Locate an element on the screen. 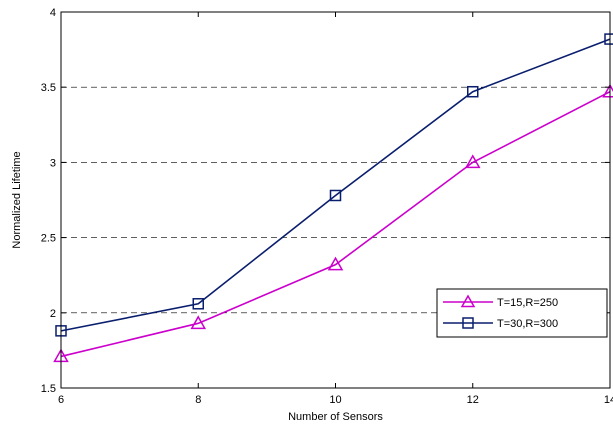 Image resolution: width=613 pixels, height=432 pixels. y-tick-label: 3.5 is located at coordinates (48, 88).